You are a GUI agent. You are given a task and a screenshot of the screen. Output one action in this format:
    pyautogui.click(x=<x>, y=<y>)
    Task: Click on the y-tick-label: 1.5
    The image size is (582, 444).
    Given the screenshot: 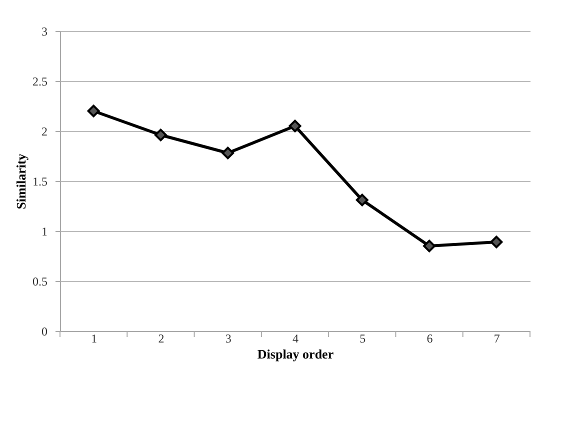 What is the action you would take?
    pyautogui.click(x=40, y=181)
    